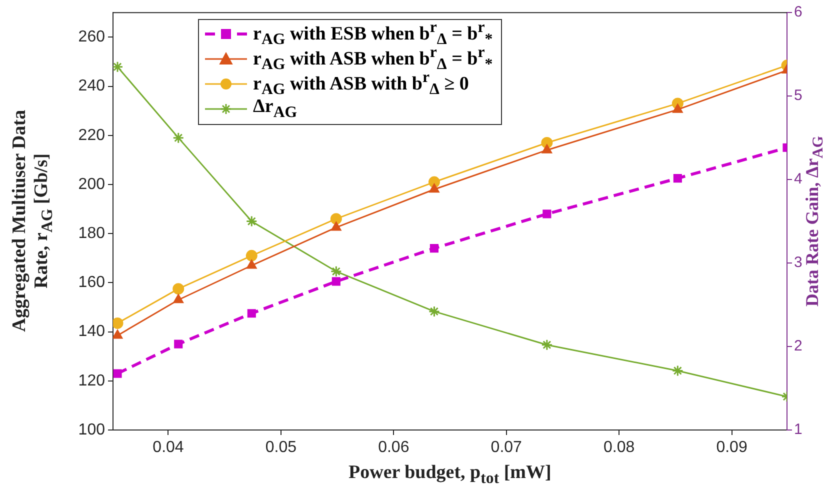 The image size is (824, 498). What do you see at coordinates (798, 12) in the screenshot?
I see `y2-tick-label: 6` at bounding box center [798, 12].